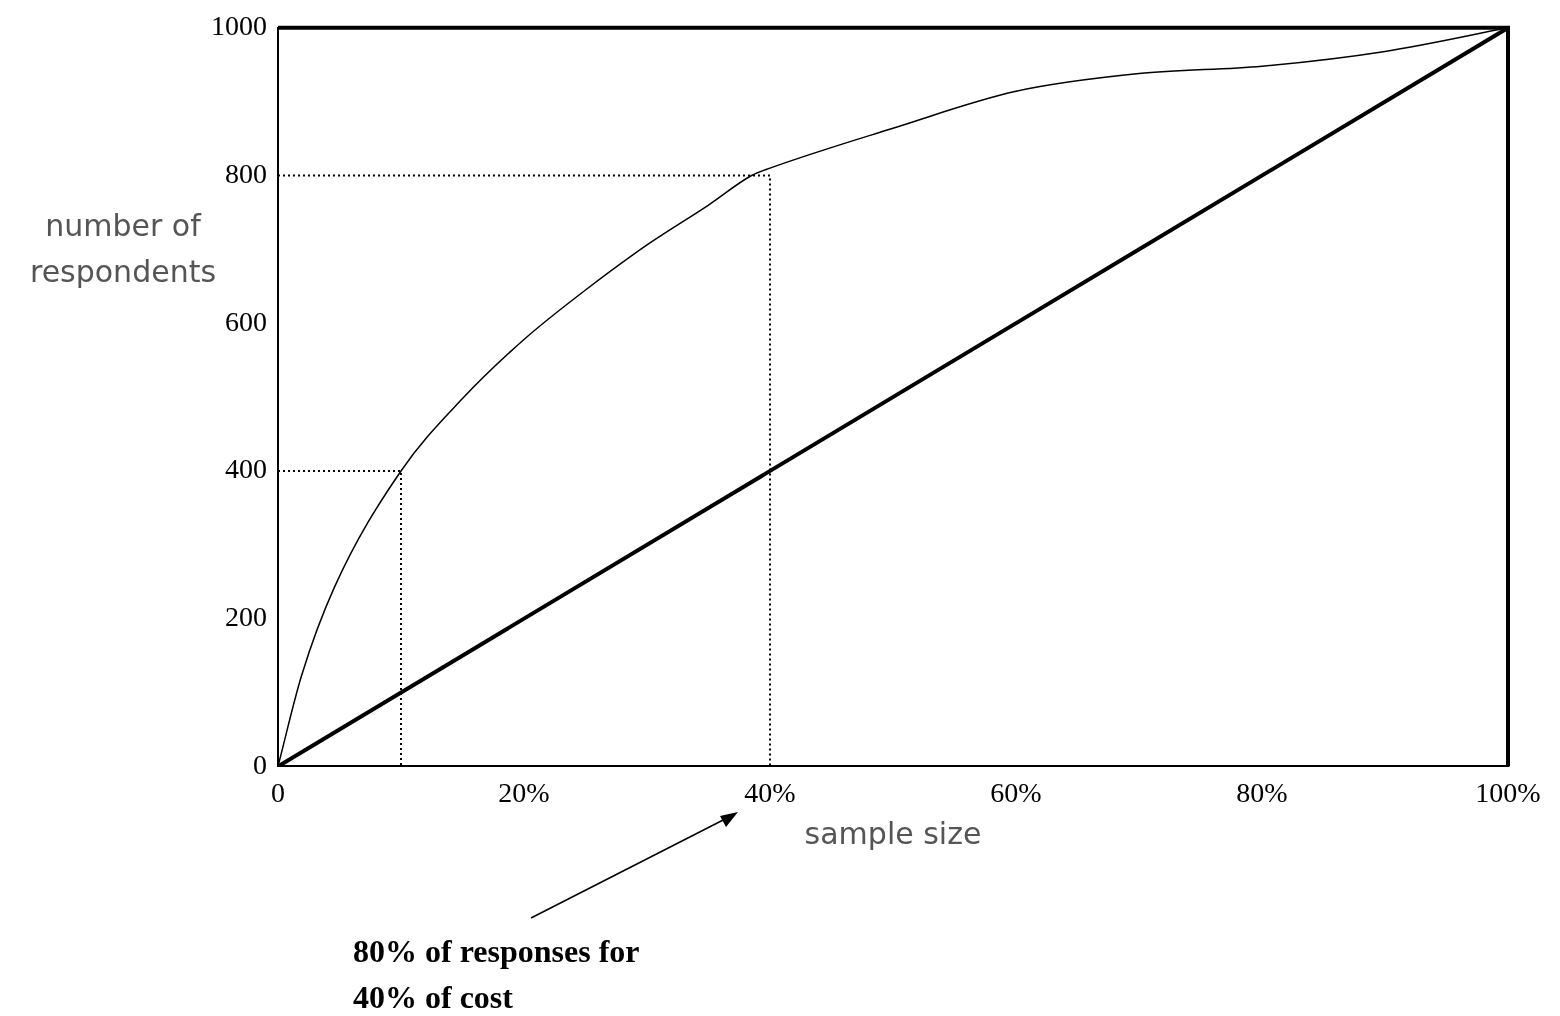 This screenshot has height=1016, width=1560. What do you see at coordinates (239, 26) in the screenshot?
I see `y-tick-label: 1000` at bounding box center [239, 26].